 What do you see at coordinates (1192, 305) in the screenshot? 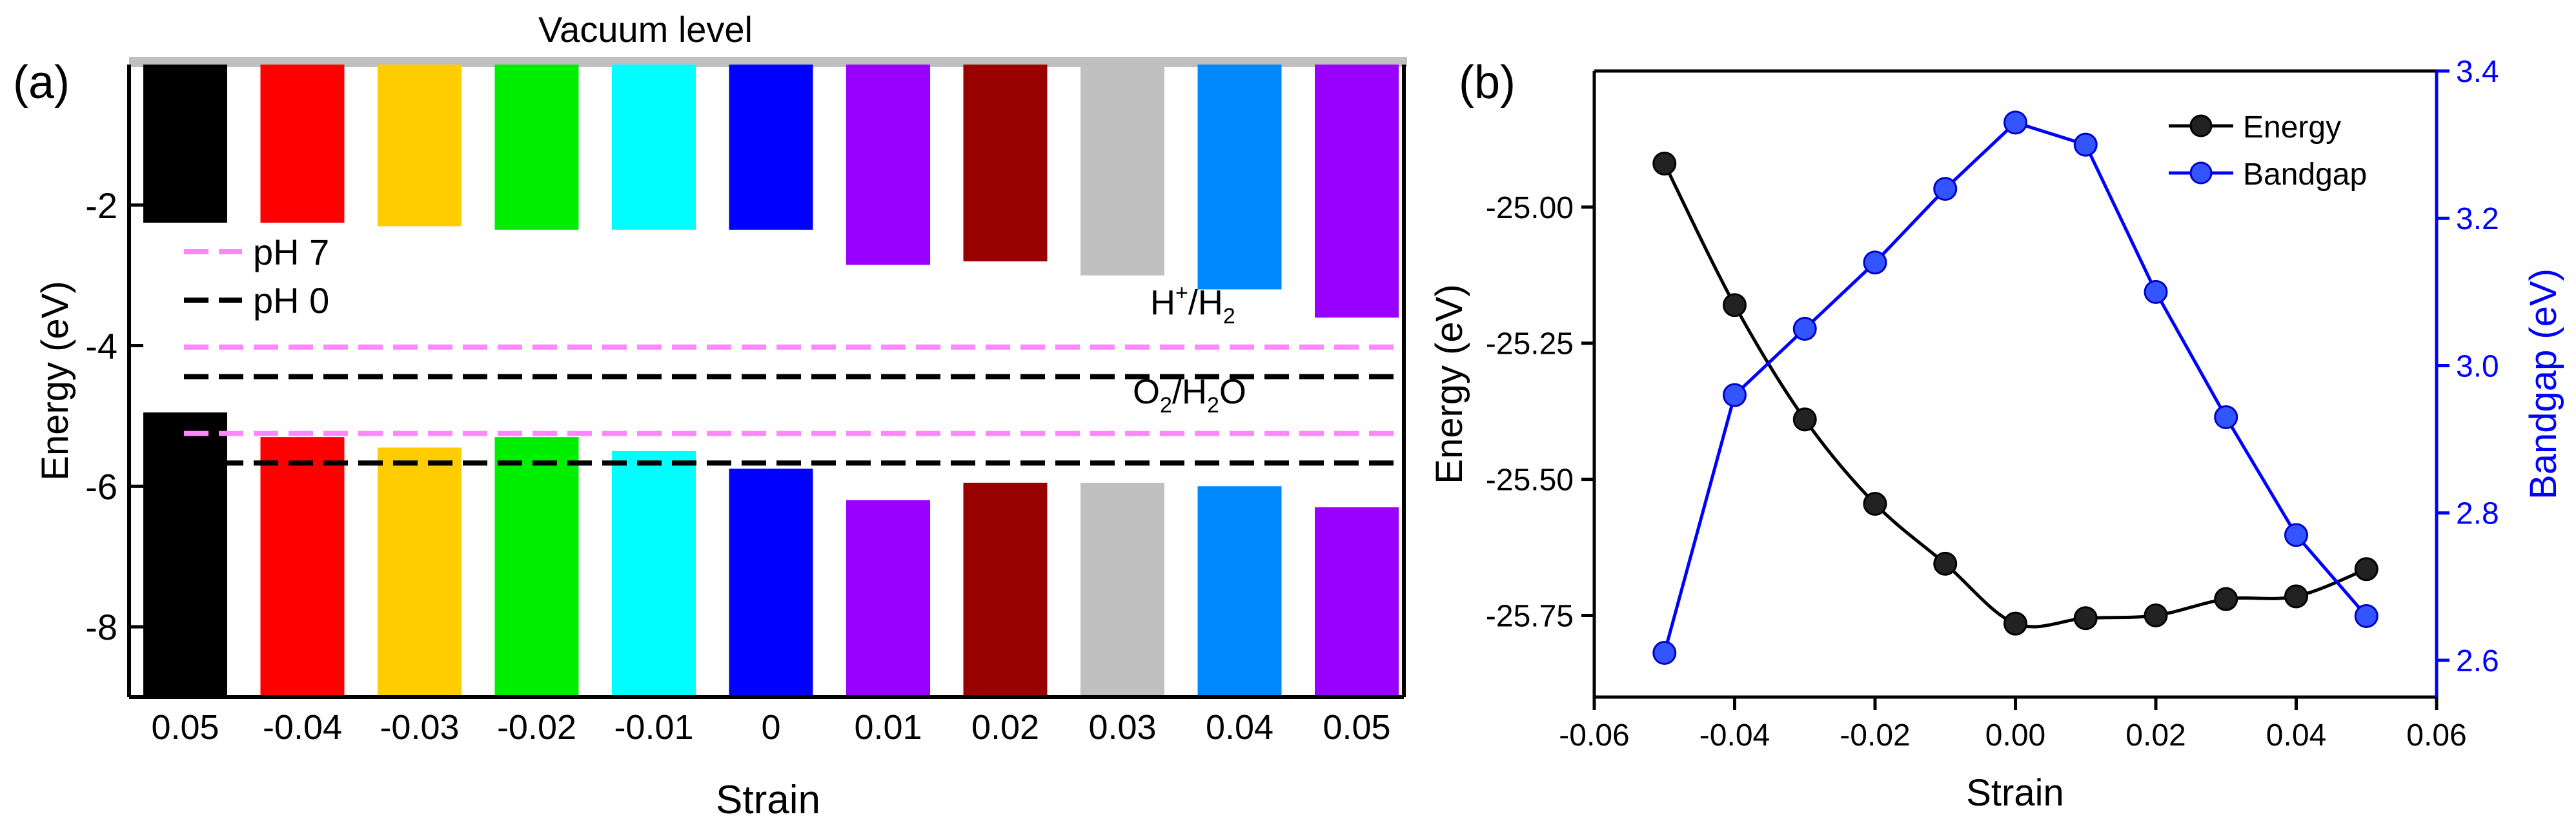
I see `h-couple-label: H+/H2` at bounding box center [1192, 305].